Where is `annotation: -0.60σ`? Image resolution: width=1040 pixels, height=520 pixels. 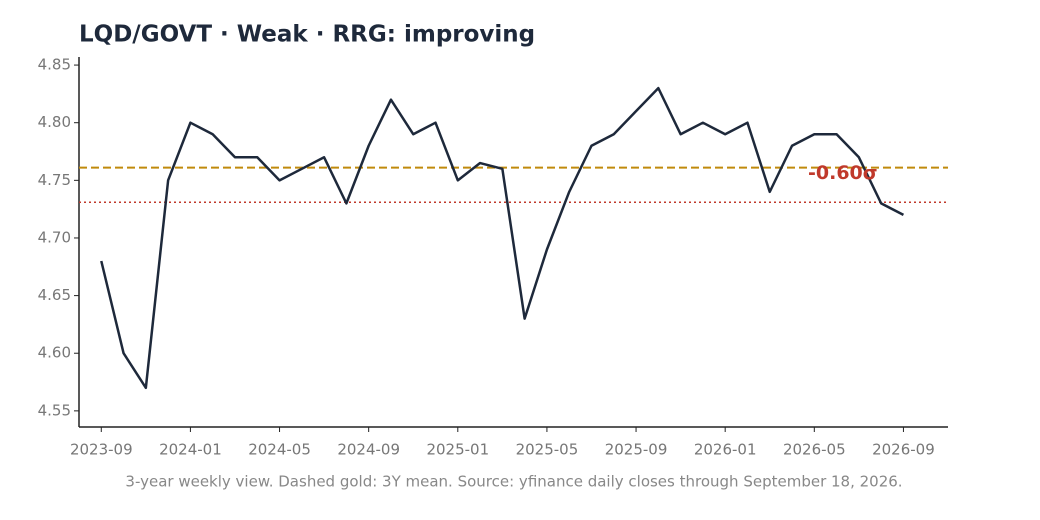 annotation: -0.60σ is located at coordinates (843, 173).